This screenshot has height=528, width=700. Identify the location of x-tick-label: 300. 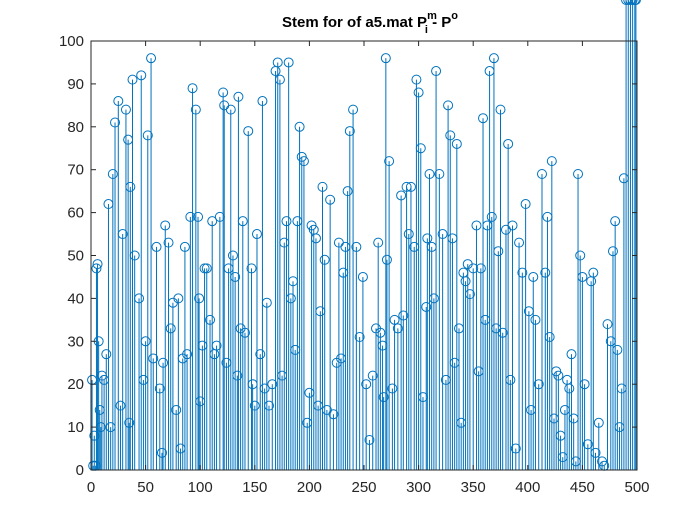
(418, 487).